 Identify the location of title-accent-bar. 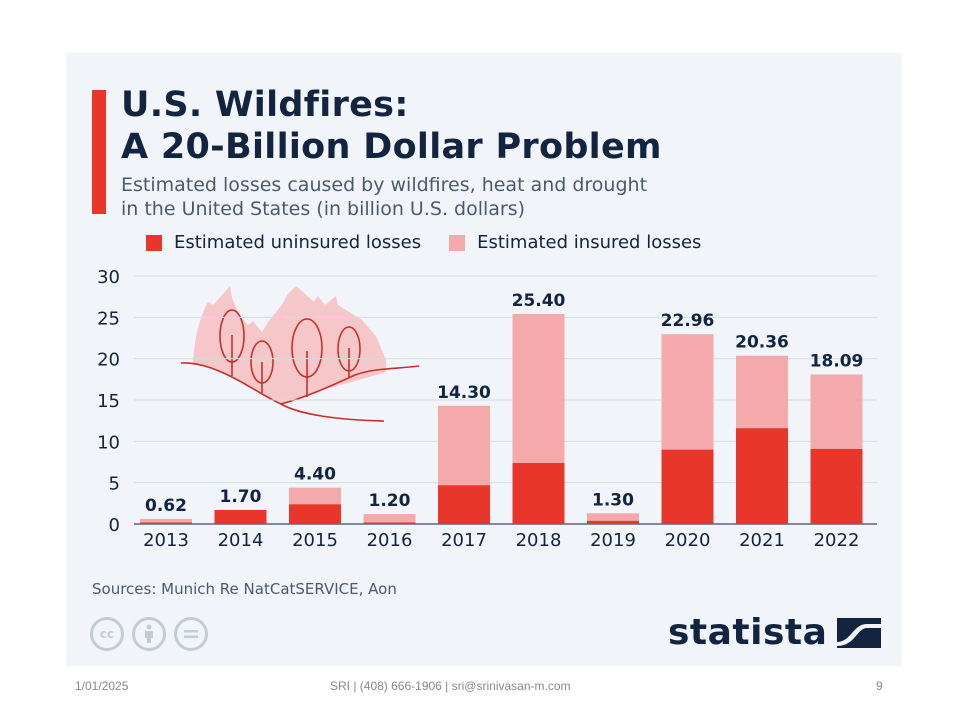
(99, 152).